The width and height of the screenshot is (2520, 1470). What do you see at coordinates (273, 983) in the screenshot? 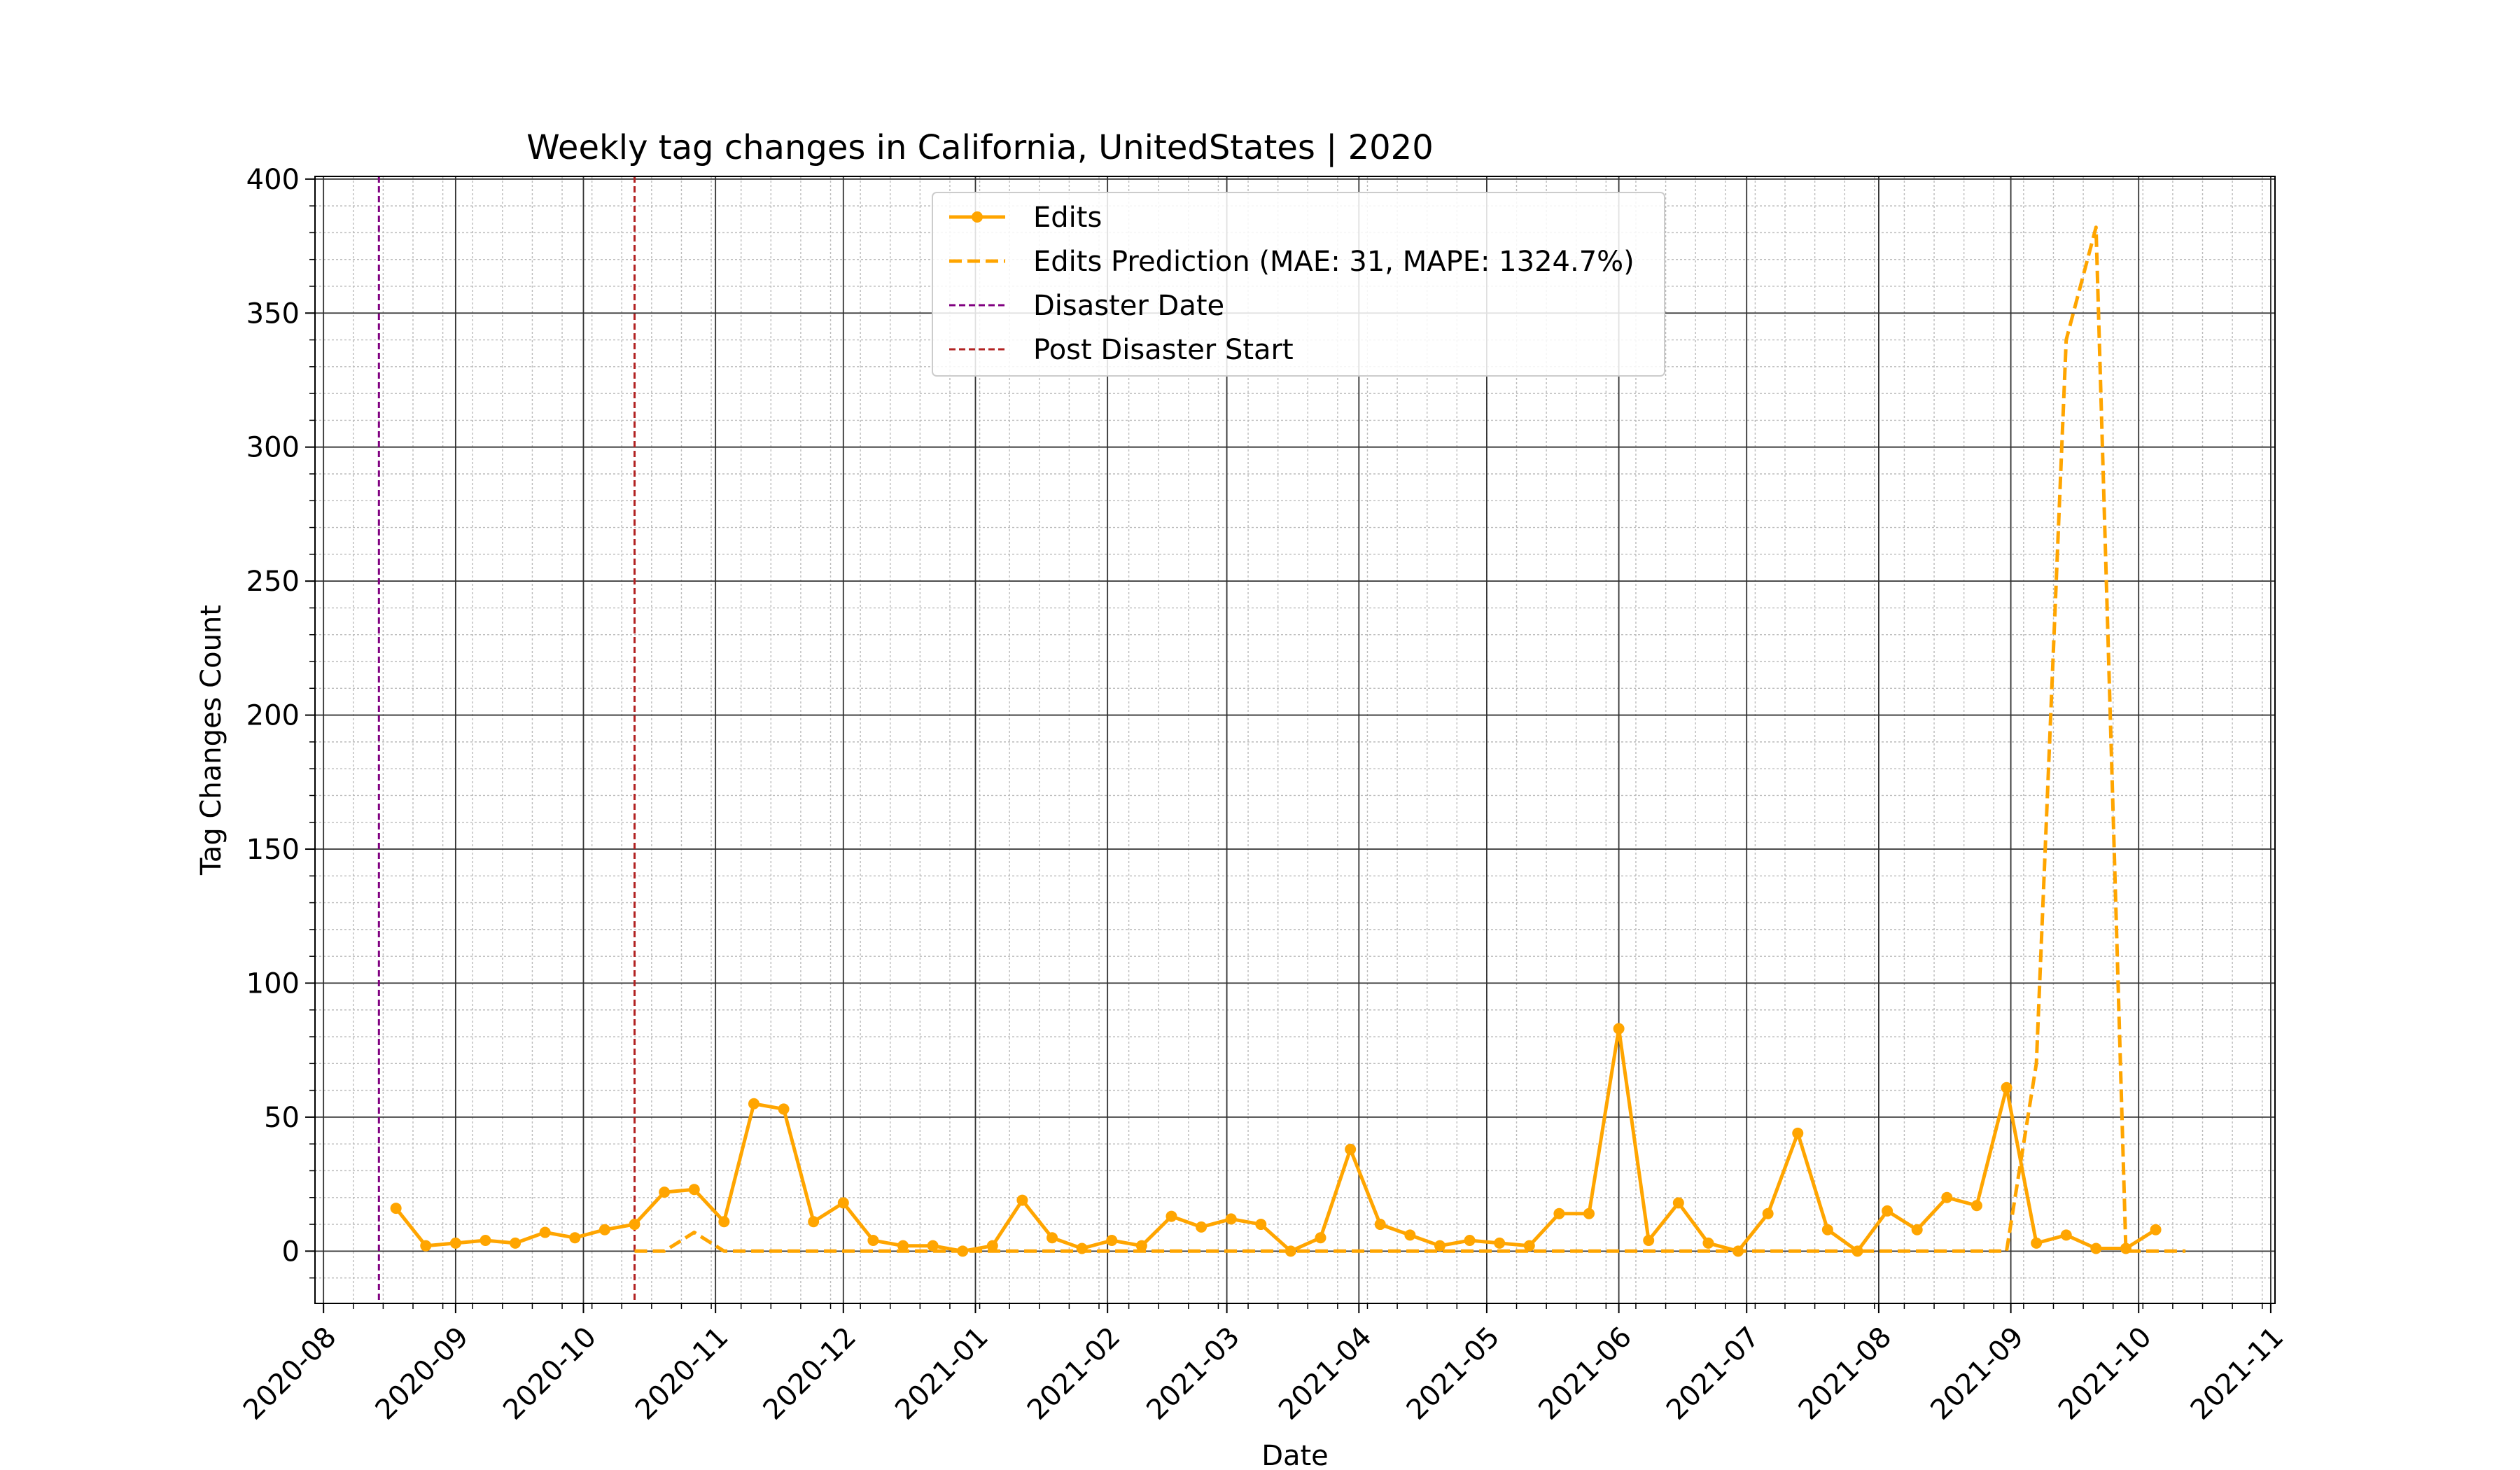
I see `y-tick-label: 100` at bounding box center [273, 983].